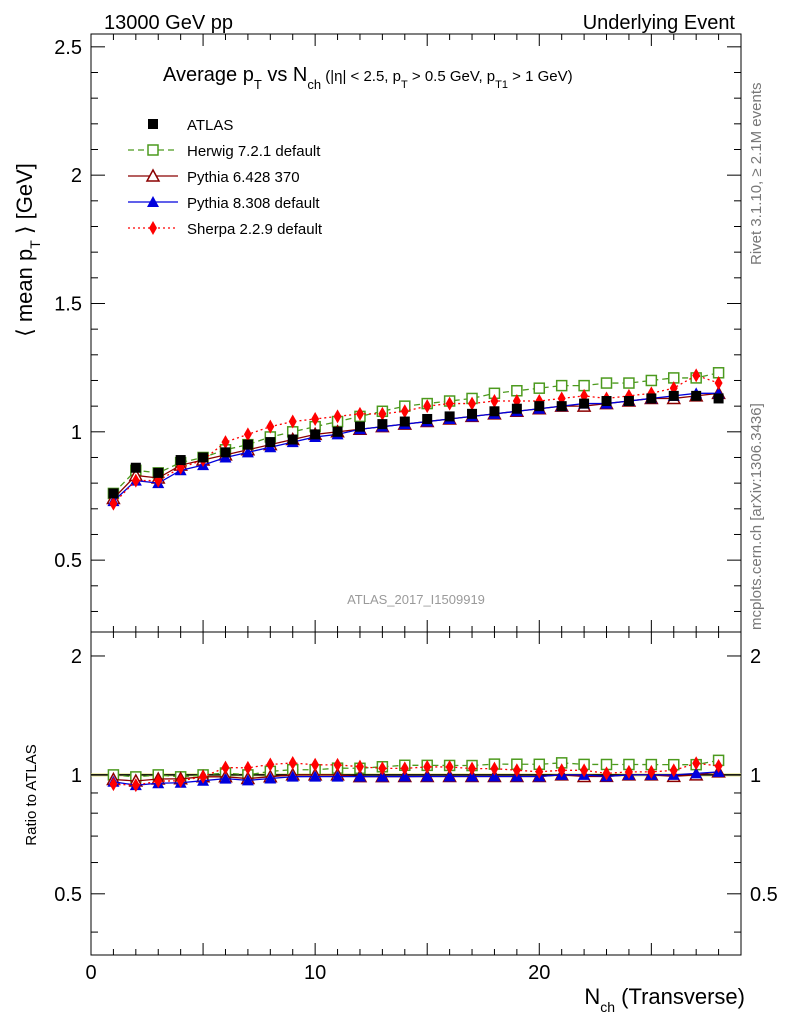  What do you see at coordinates (68, 48) in the screenshot?
I see `y-tick-label: 2.5` at bounding box center [68, 48].